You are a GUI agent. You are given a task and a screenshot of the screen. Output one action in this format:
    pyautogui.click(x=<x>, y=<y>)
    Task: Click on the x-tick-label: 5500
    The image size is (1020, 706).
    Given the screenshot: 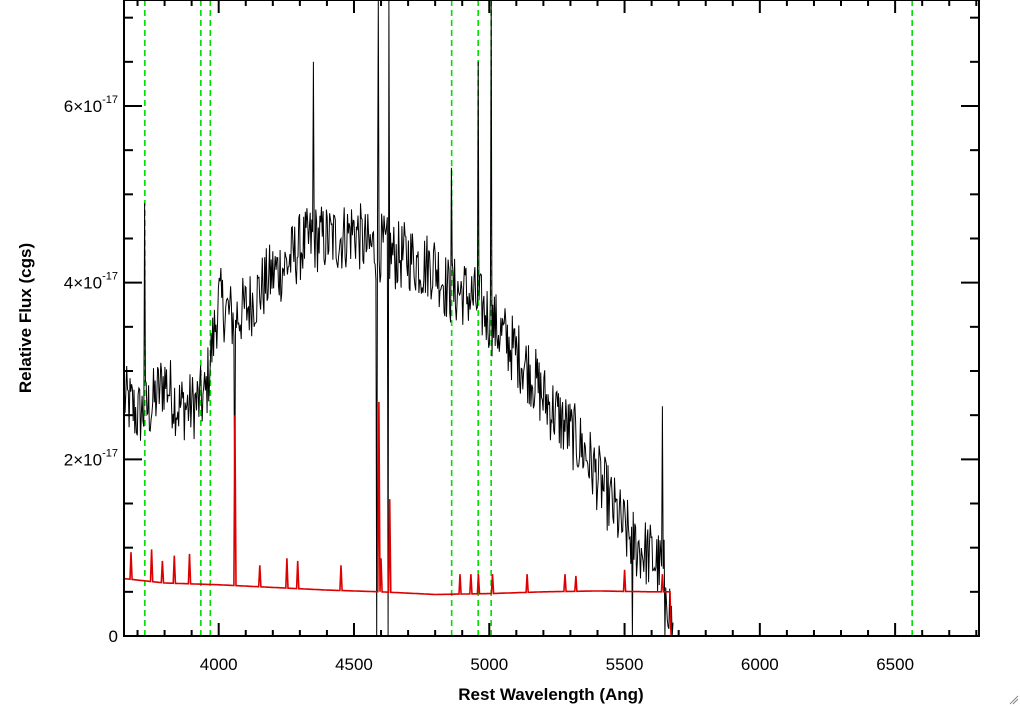 What is the action you would take?
    pyautogui.click(x=625, y=664)
    